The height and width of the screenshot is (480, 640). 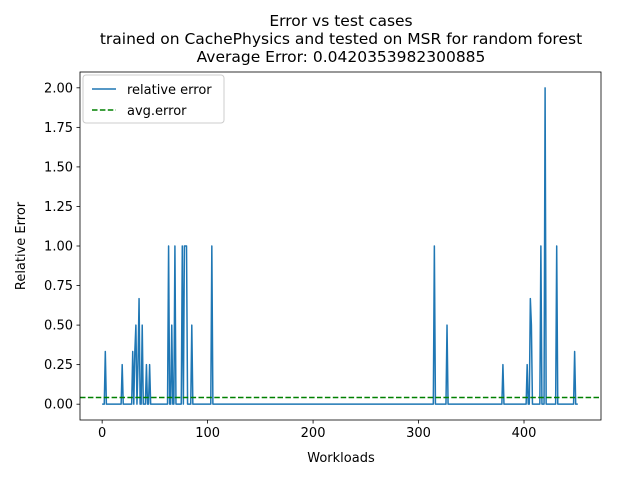 I want to click on legend-label-avg-error: avg.error, so click(x=157, y=111).